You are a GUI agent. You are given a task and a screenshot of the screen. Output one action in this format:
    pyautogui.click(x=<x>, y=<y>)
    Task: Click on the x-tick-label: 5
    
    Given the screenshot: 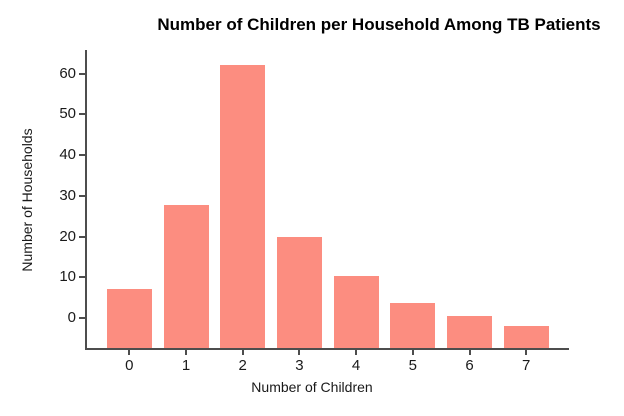 What is the action you would take?
    pyautogui.click(x=412, y=365)
    